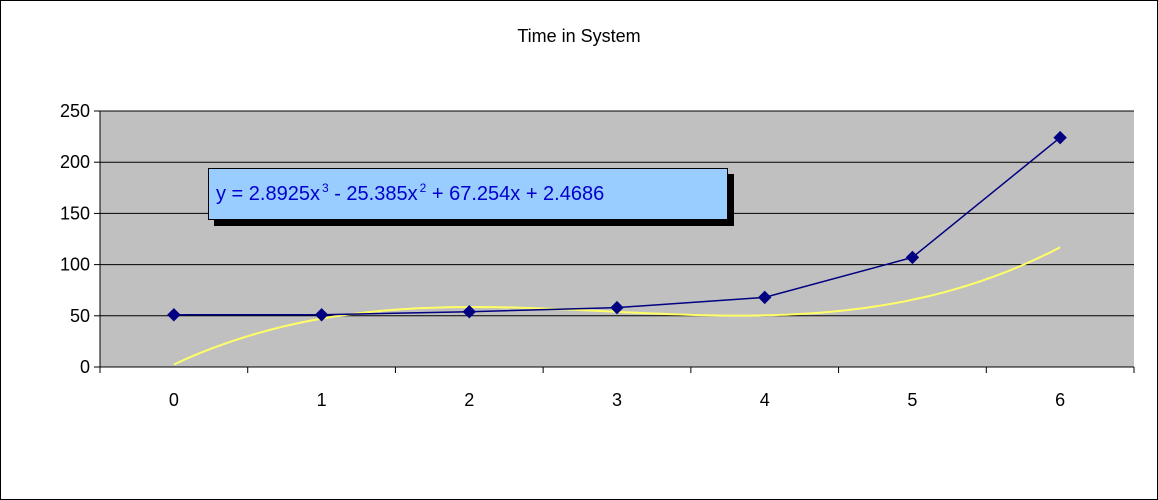 Image resolution: width=1158 pixels, height=500 pixels. I want to click on y-tick-label: 0, so click(85, 367).